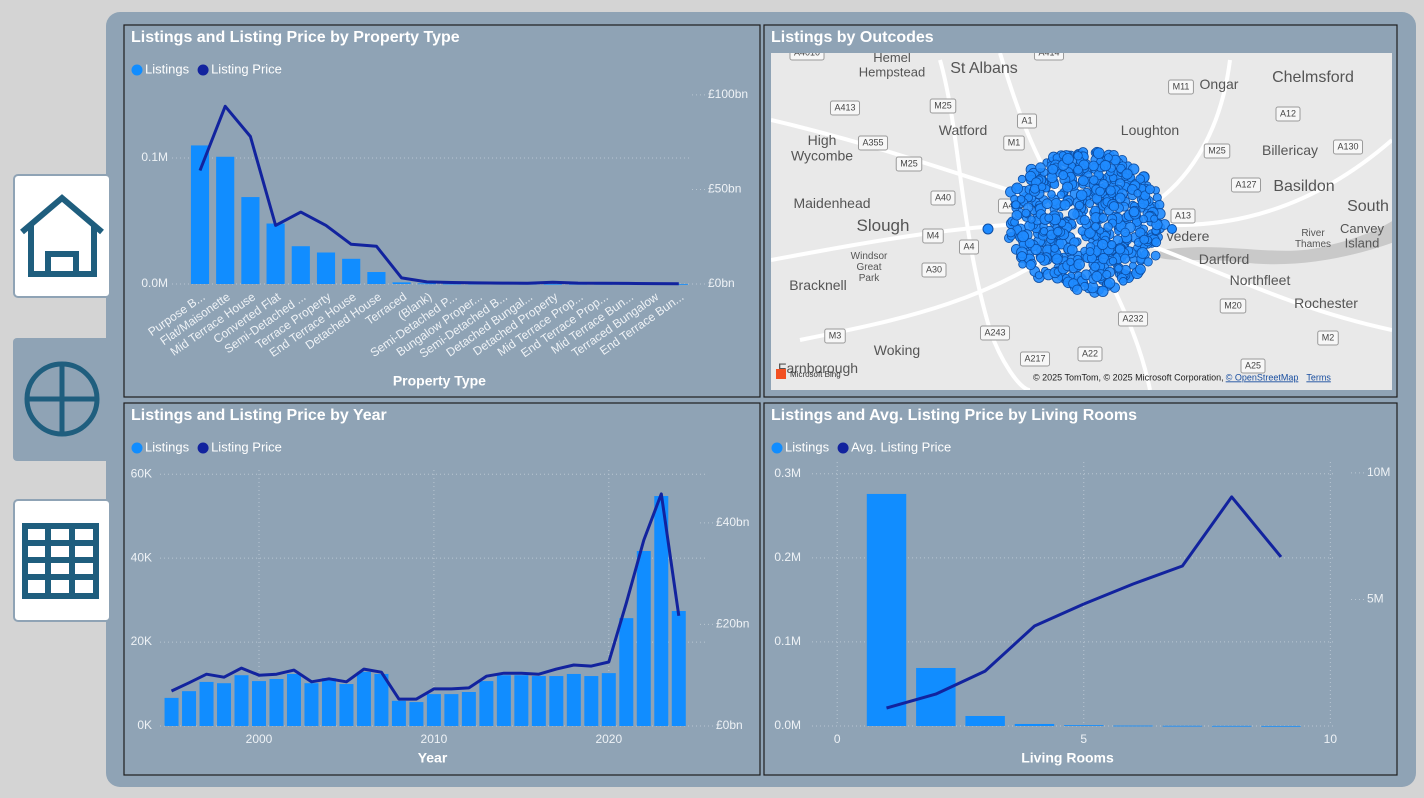 Image resolution: width=1424 pixels, height=798 pixels. What do you see at coordinates (1262, 377) in the screenshot?
I see `attribution-link: © OpenStreetMap` at bounding box center [1262, 377].